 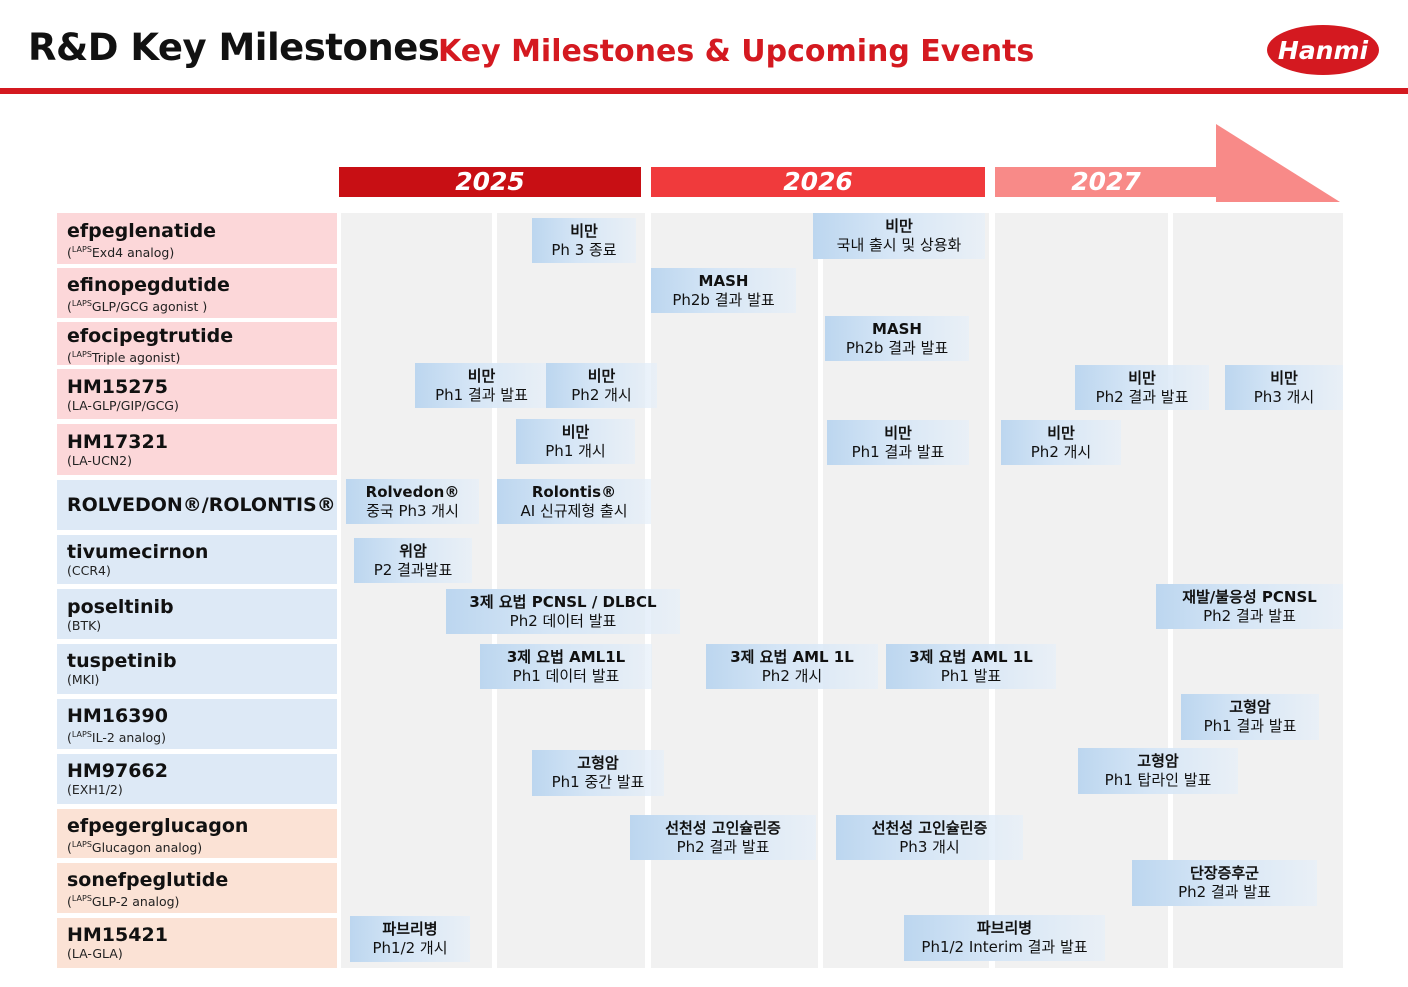 What do you see at coordinates (1250, 717) in the screenshot?
I see `milestone-box: 고형암 Ph1 결과 발표` at bounding box center [1250, 717].